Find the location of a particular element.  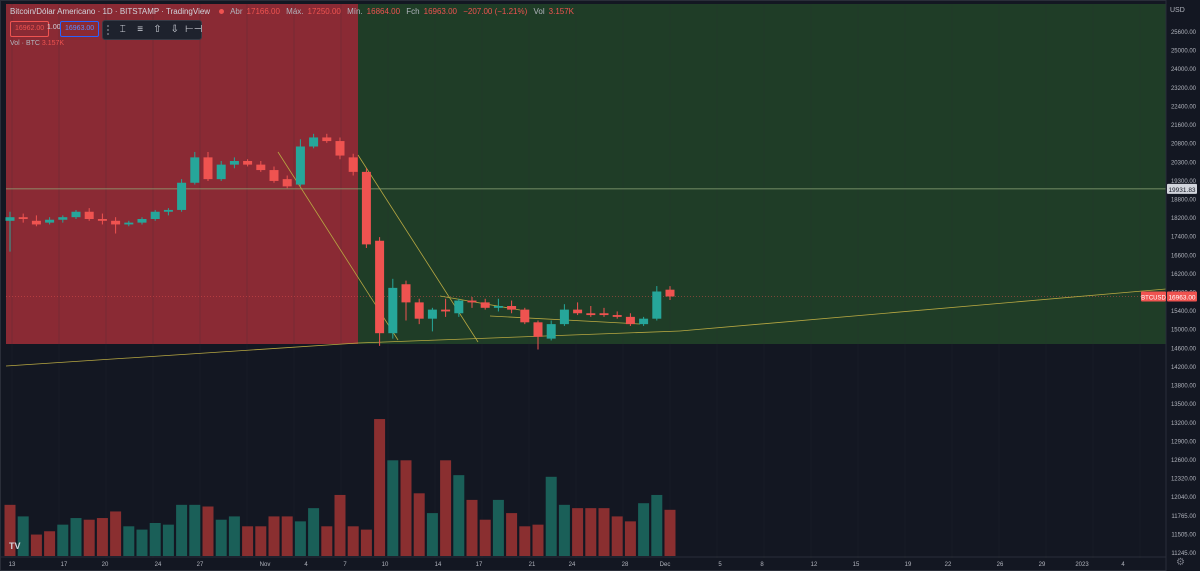

price-tick-label: 13200.00 is located at coordinates (1184, 424).